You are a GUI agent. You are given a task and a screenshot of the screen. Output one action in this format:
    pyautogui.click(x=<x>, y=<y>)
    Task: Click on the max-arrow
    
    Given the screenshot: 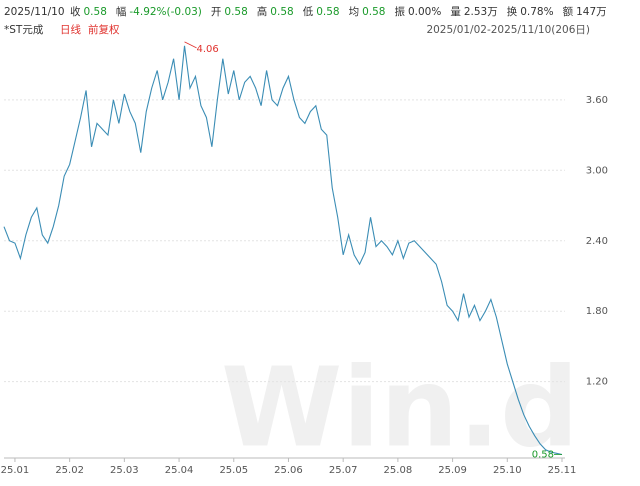 What is the action you would take?
    pyautogui.click(x=190, y=45)
    